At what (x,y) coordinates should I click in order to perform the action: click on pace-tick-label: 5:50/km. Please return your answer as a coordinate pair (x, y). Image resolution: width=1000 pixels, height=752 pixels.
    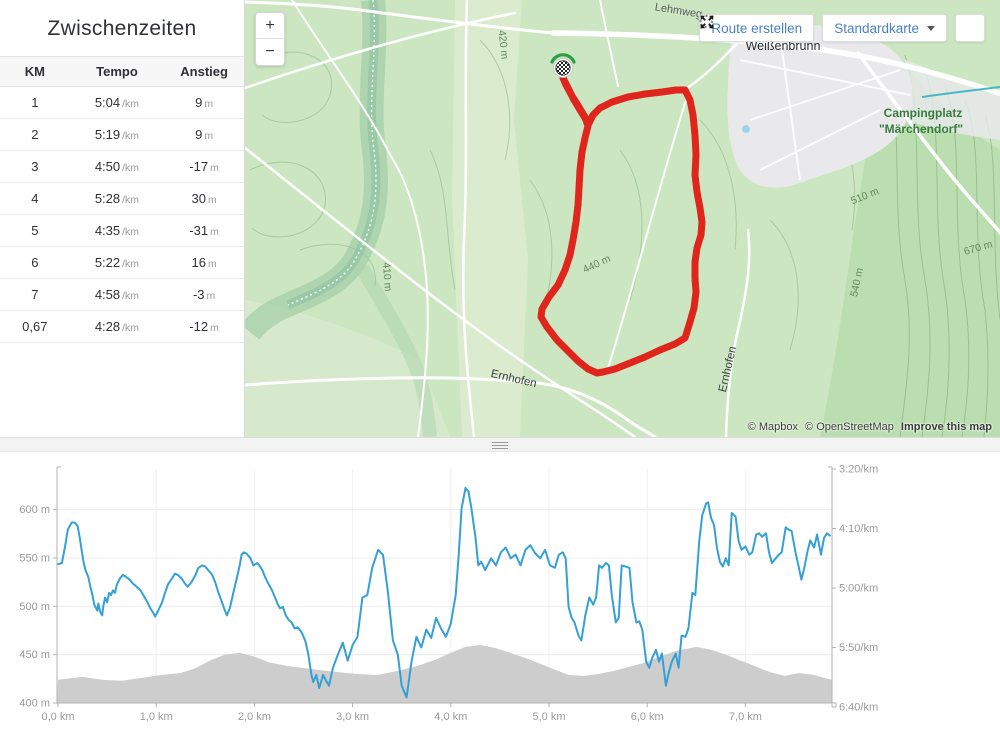
    Looking at the image, I should click on (858, 648).